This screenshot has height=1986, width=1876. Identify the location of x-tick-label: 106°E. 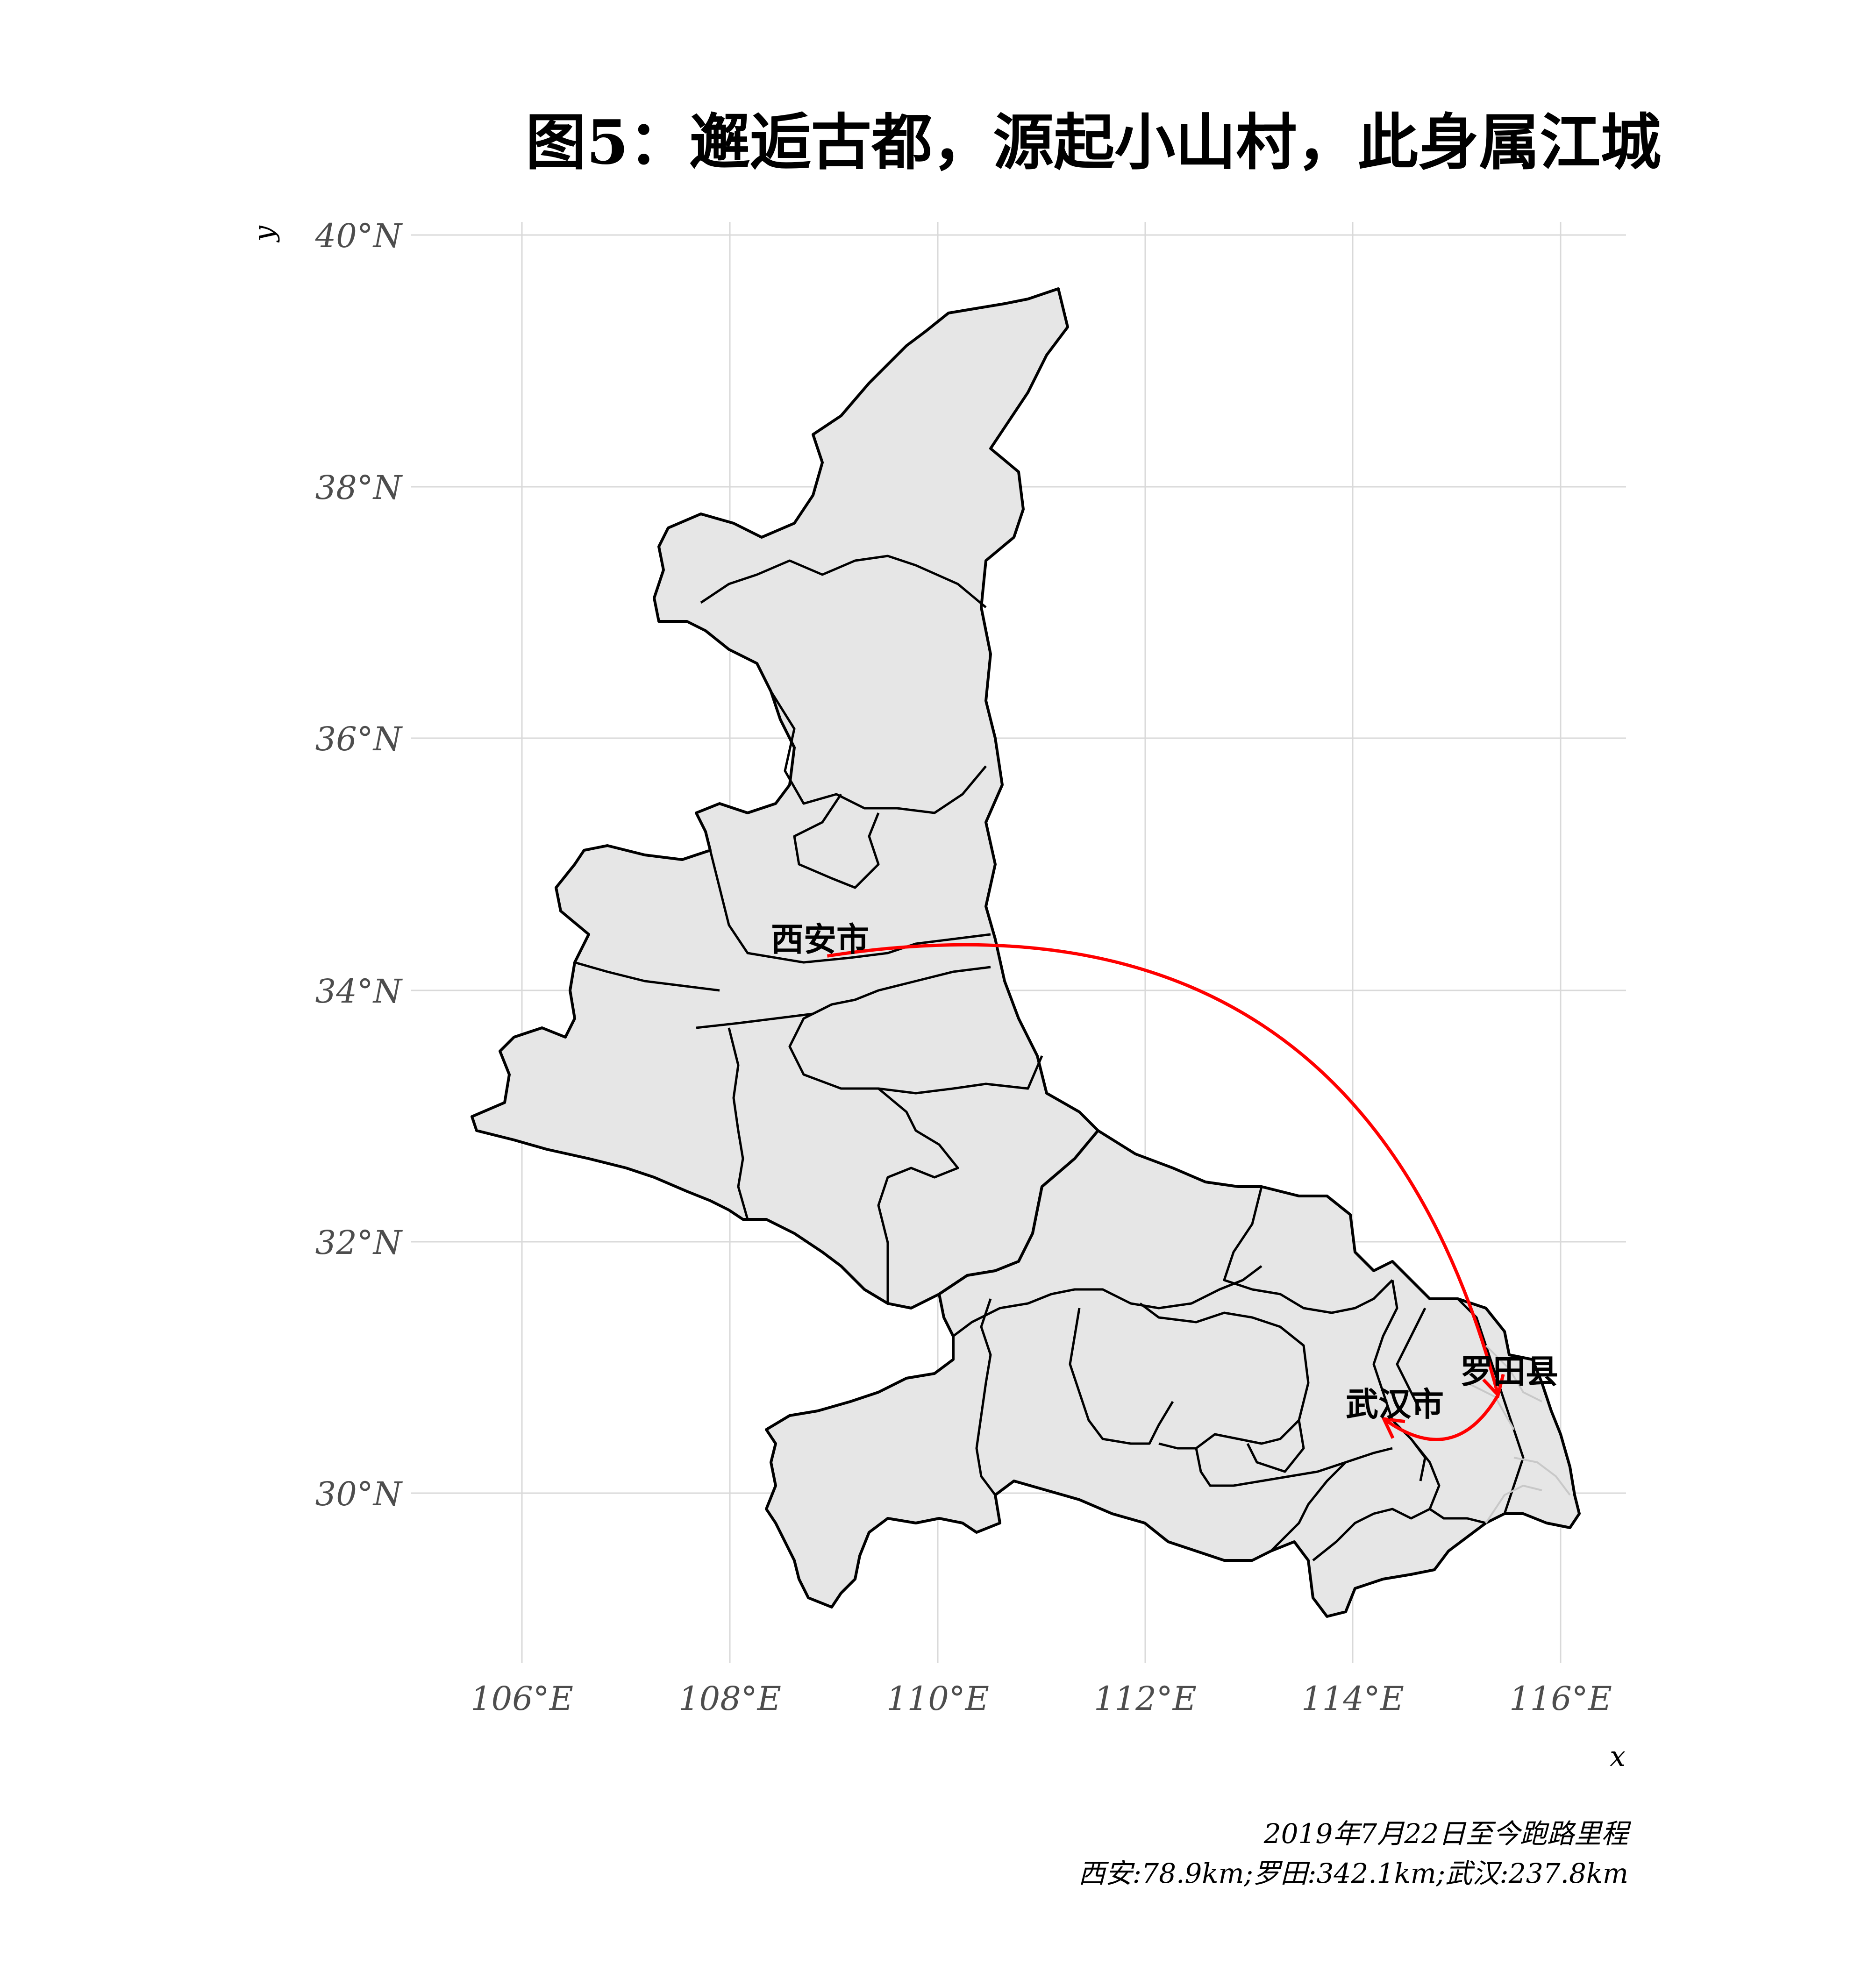
(522, 1699).